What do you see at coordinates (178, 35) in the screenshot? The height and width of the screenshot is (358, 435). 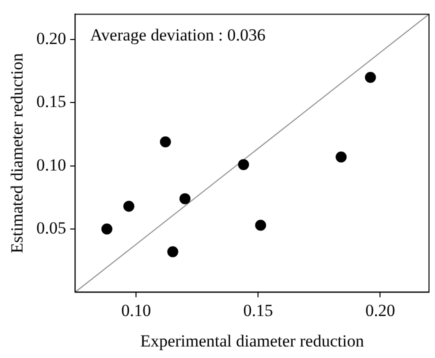 I see `annotation: Average deviation : 0.036` at bounding box center [178, 35].